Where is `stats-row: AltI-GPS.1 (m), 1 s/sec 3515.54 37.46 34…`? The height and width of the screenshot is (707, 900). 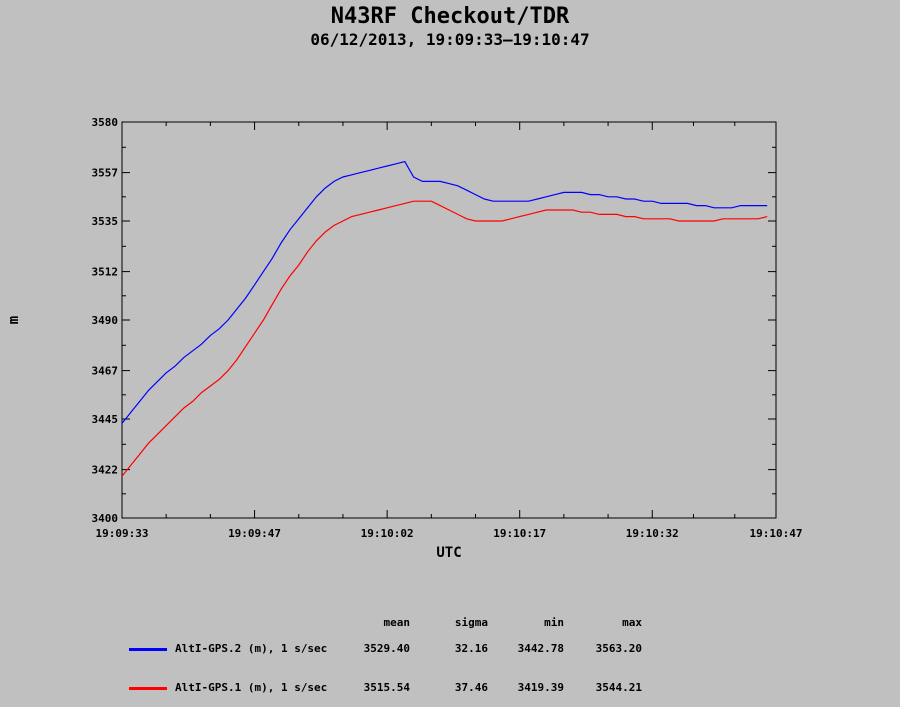 stats-row: AltI-GPS.1 (m), 1 s/sec 3515.54 37.46 34… is located at coordinates (359, 687).